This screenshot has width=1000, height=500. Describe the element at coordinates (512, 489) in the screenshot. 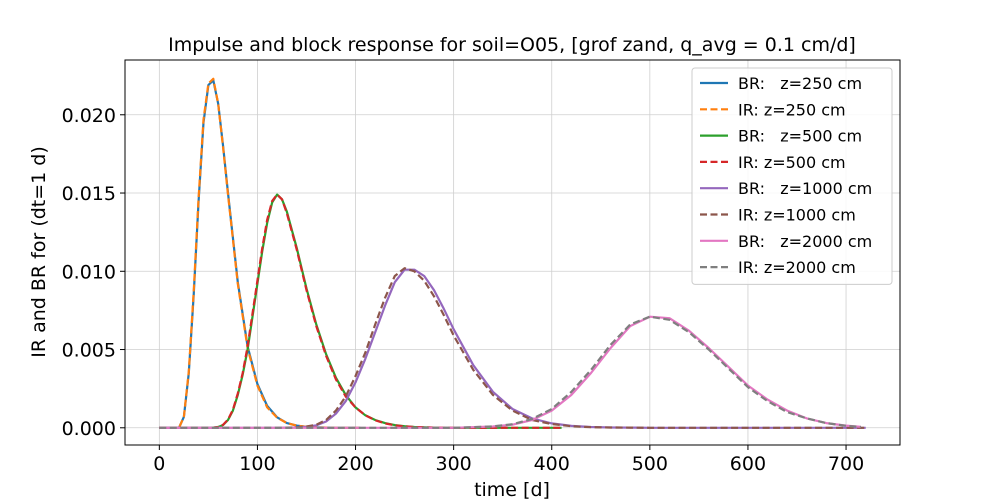

I see `x-axis-label: time [d]` at that location.